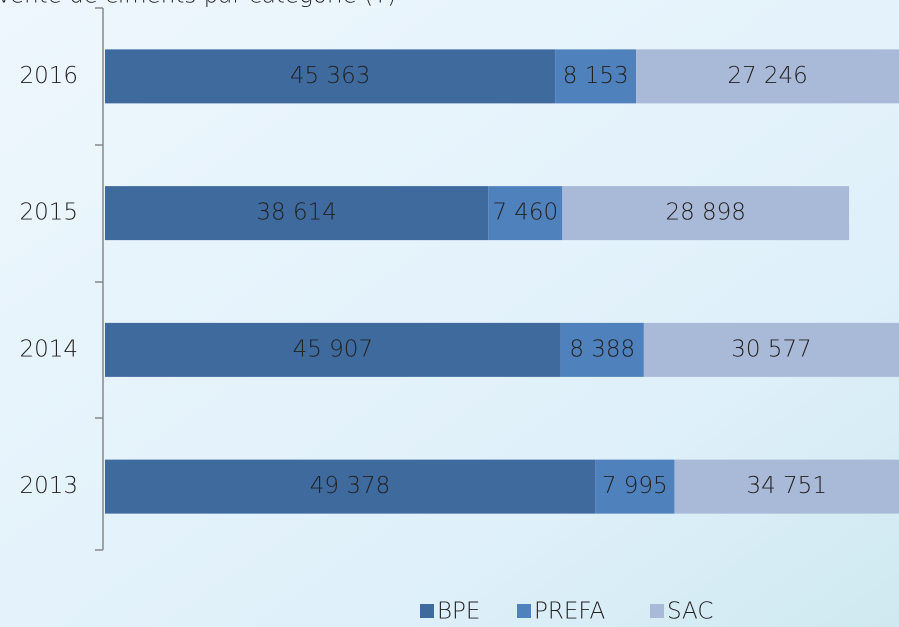 This screenshot has height=627, width=899. I want to click on y-tick-label: 2016, so click(48, 76).